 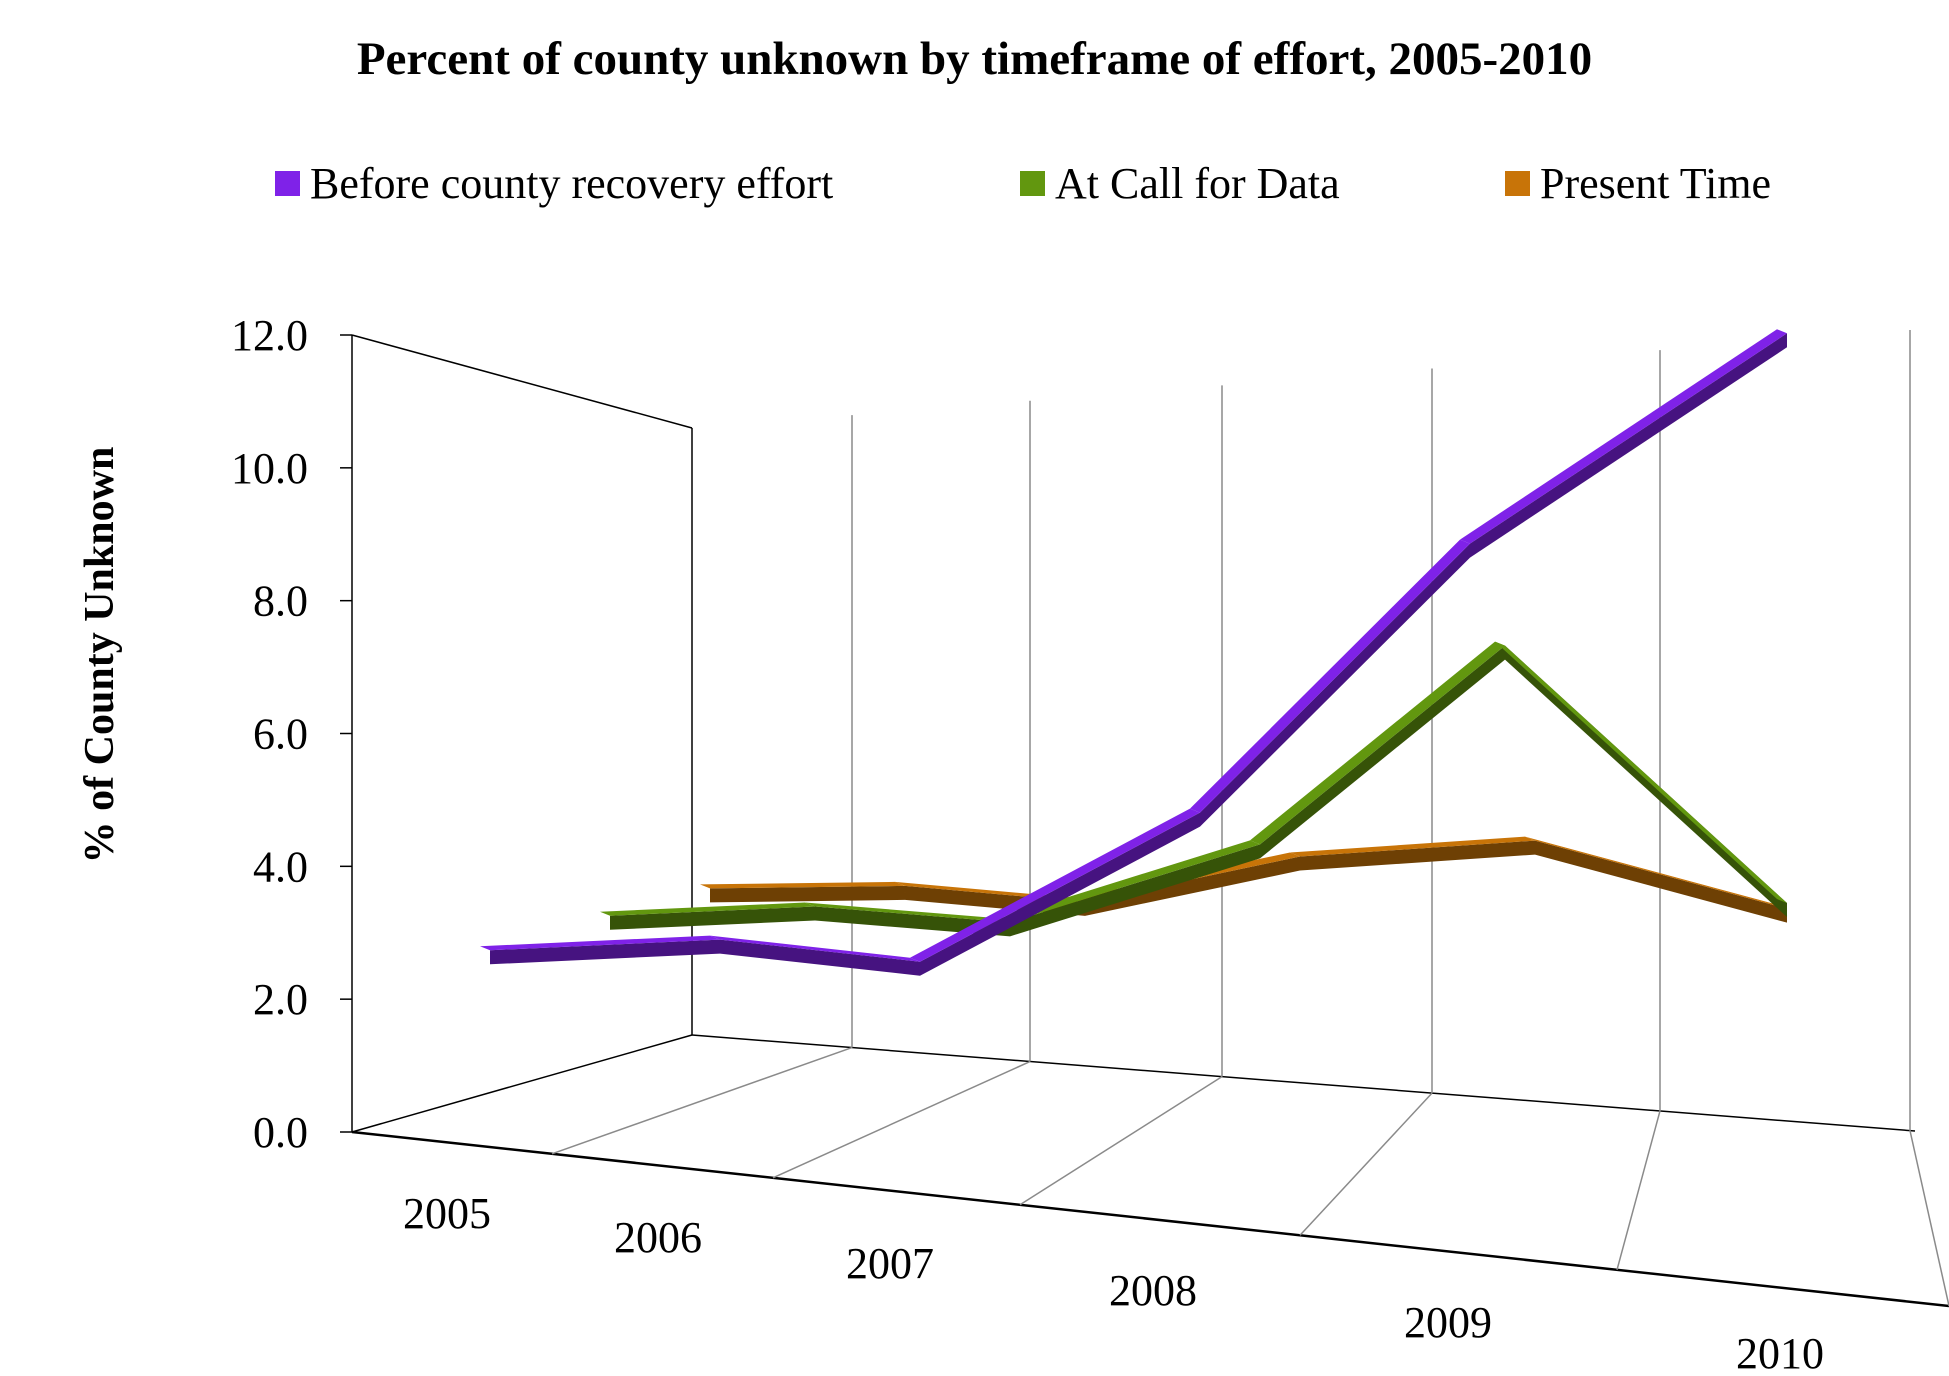 I want to click on legend-item-before: Before county recovery effort, so click(x=554, y=183).